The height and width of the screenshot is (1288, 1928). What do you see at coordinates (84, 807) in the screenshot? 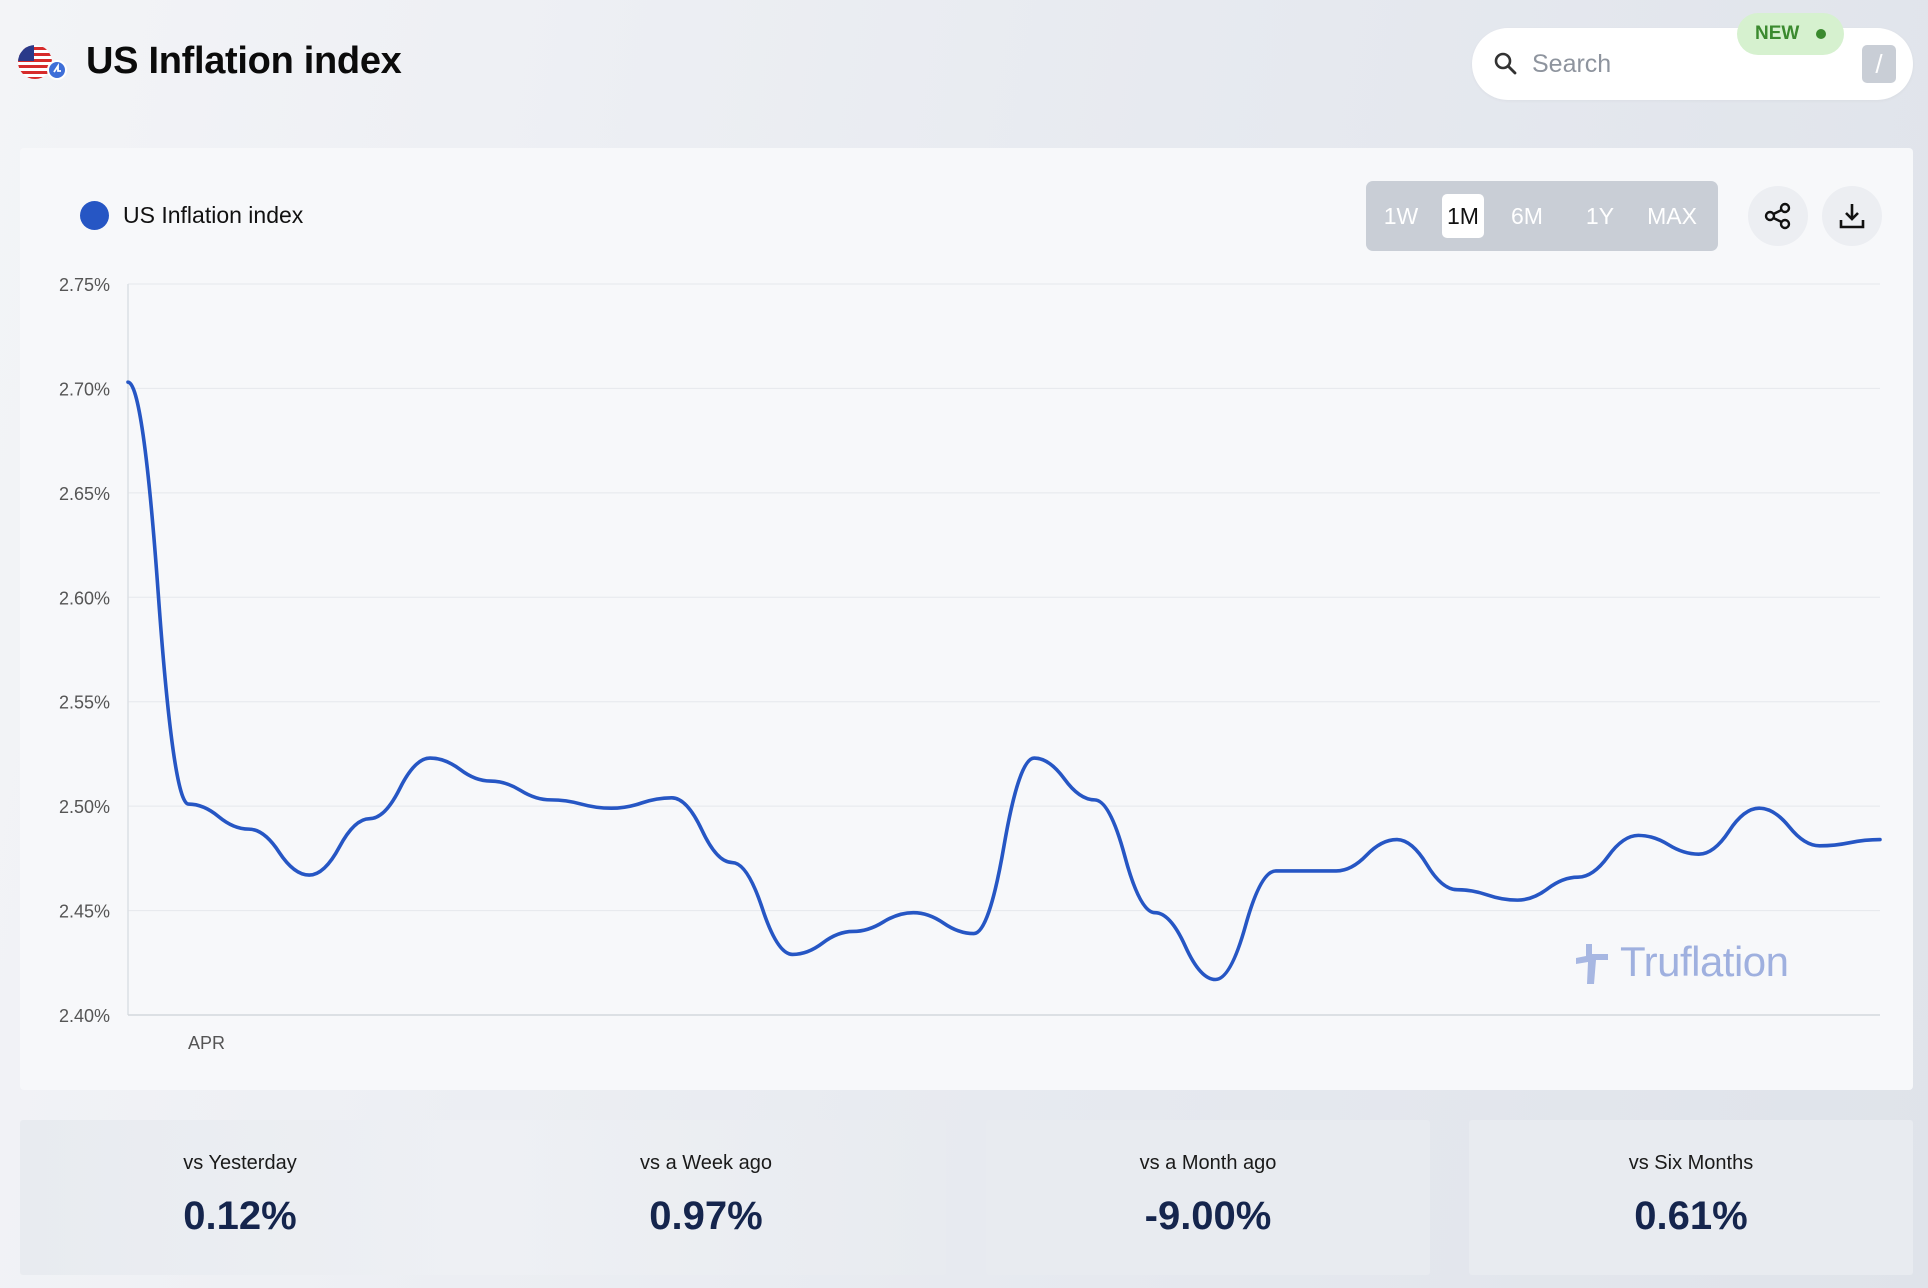
I see `y-tick-label: 2.50%` at bounding box center [84, 807].